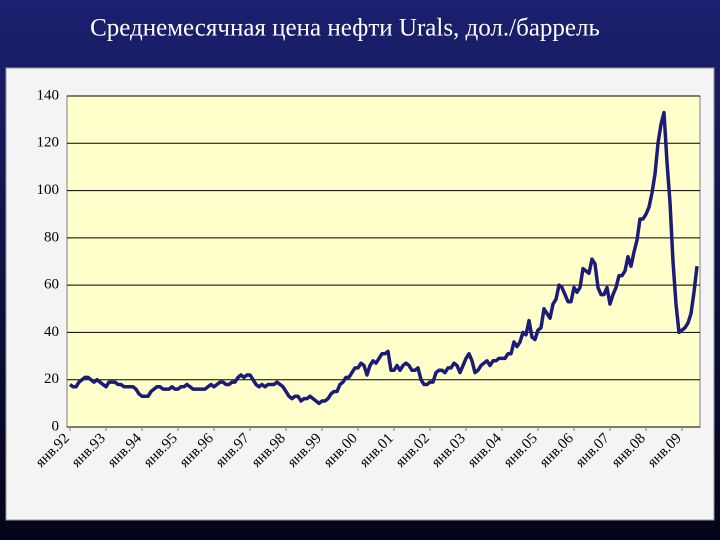  I want to click on y-tick-label: 40, so click(51, 332).